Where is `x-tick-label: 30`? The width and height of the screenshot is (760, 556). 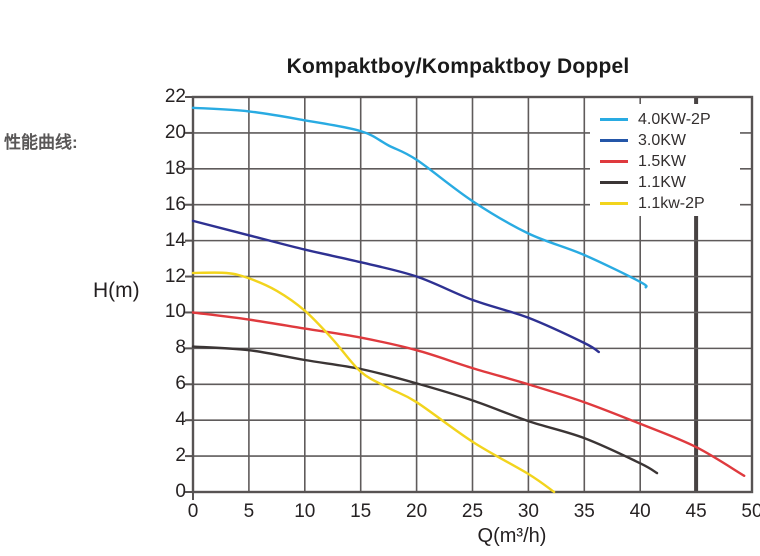
x-tick-label: 30 is located at coordinates (528, 511).